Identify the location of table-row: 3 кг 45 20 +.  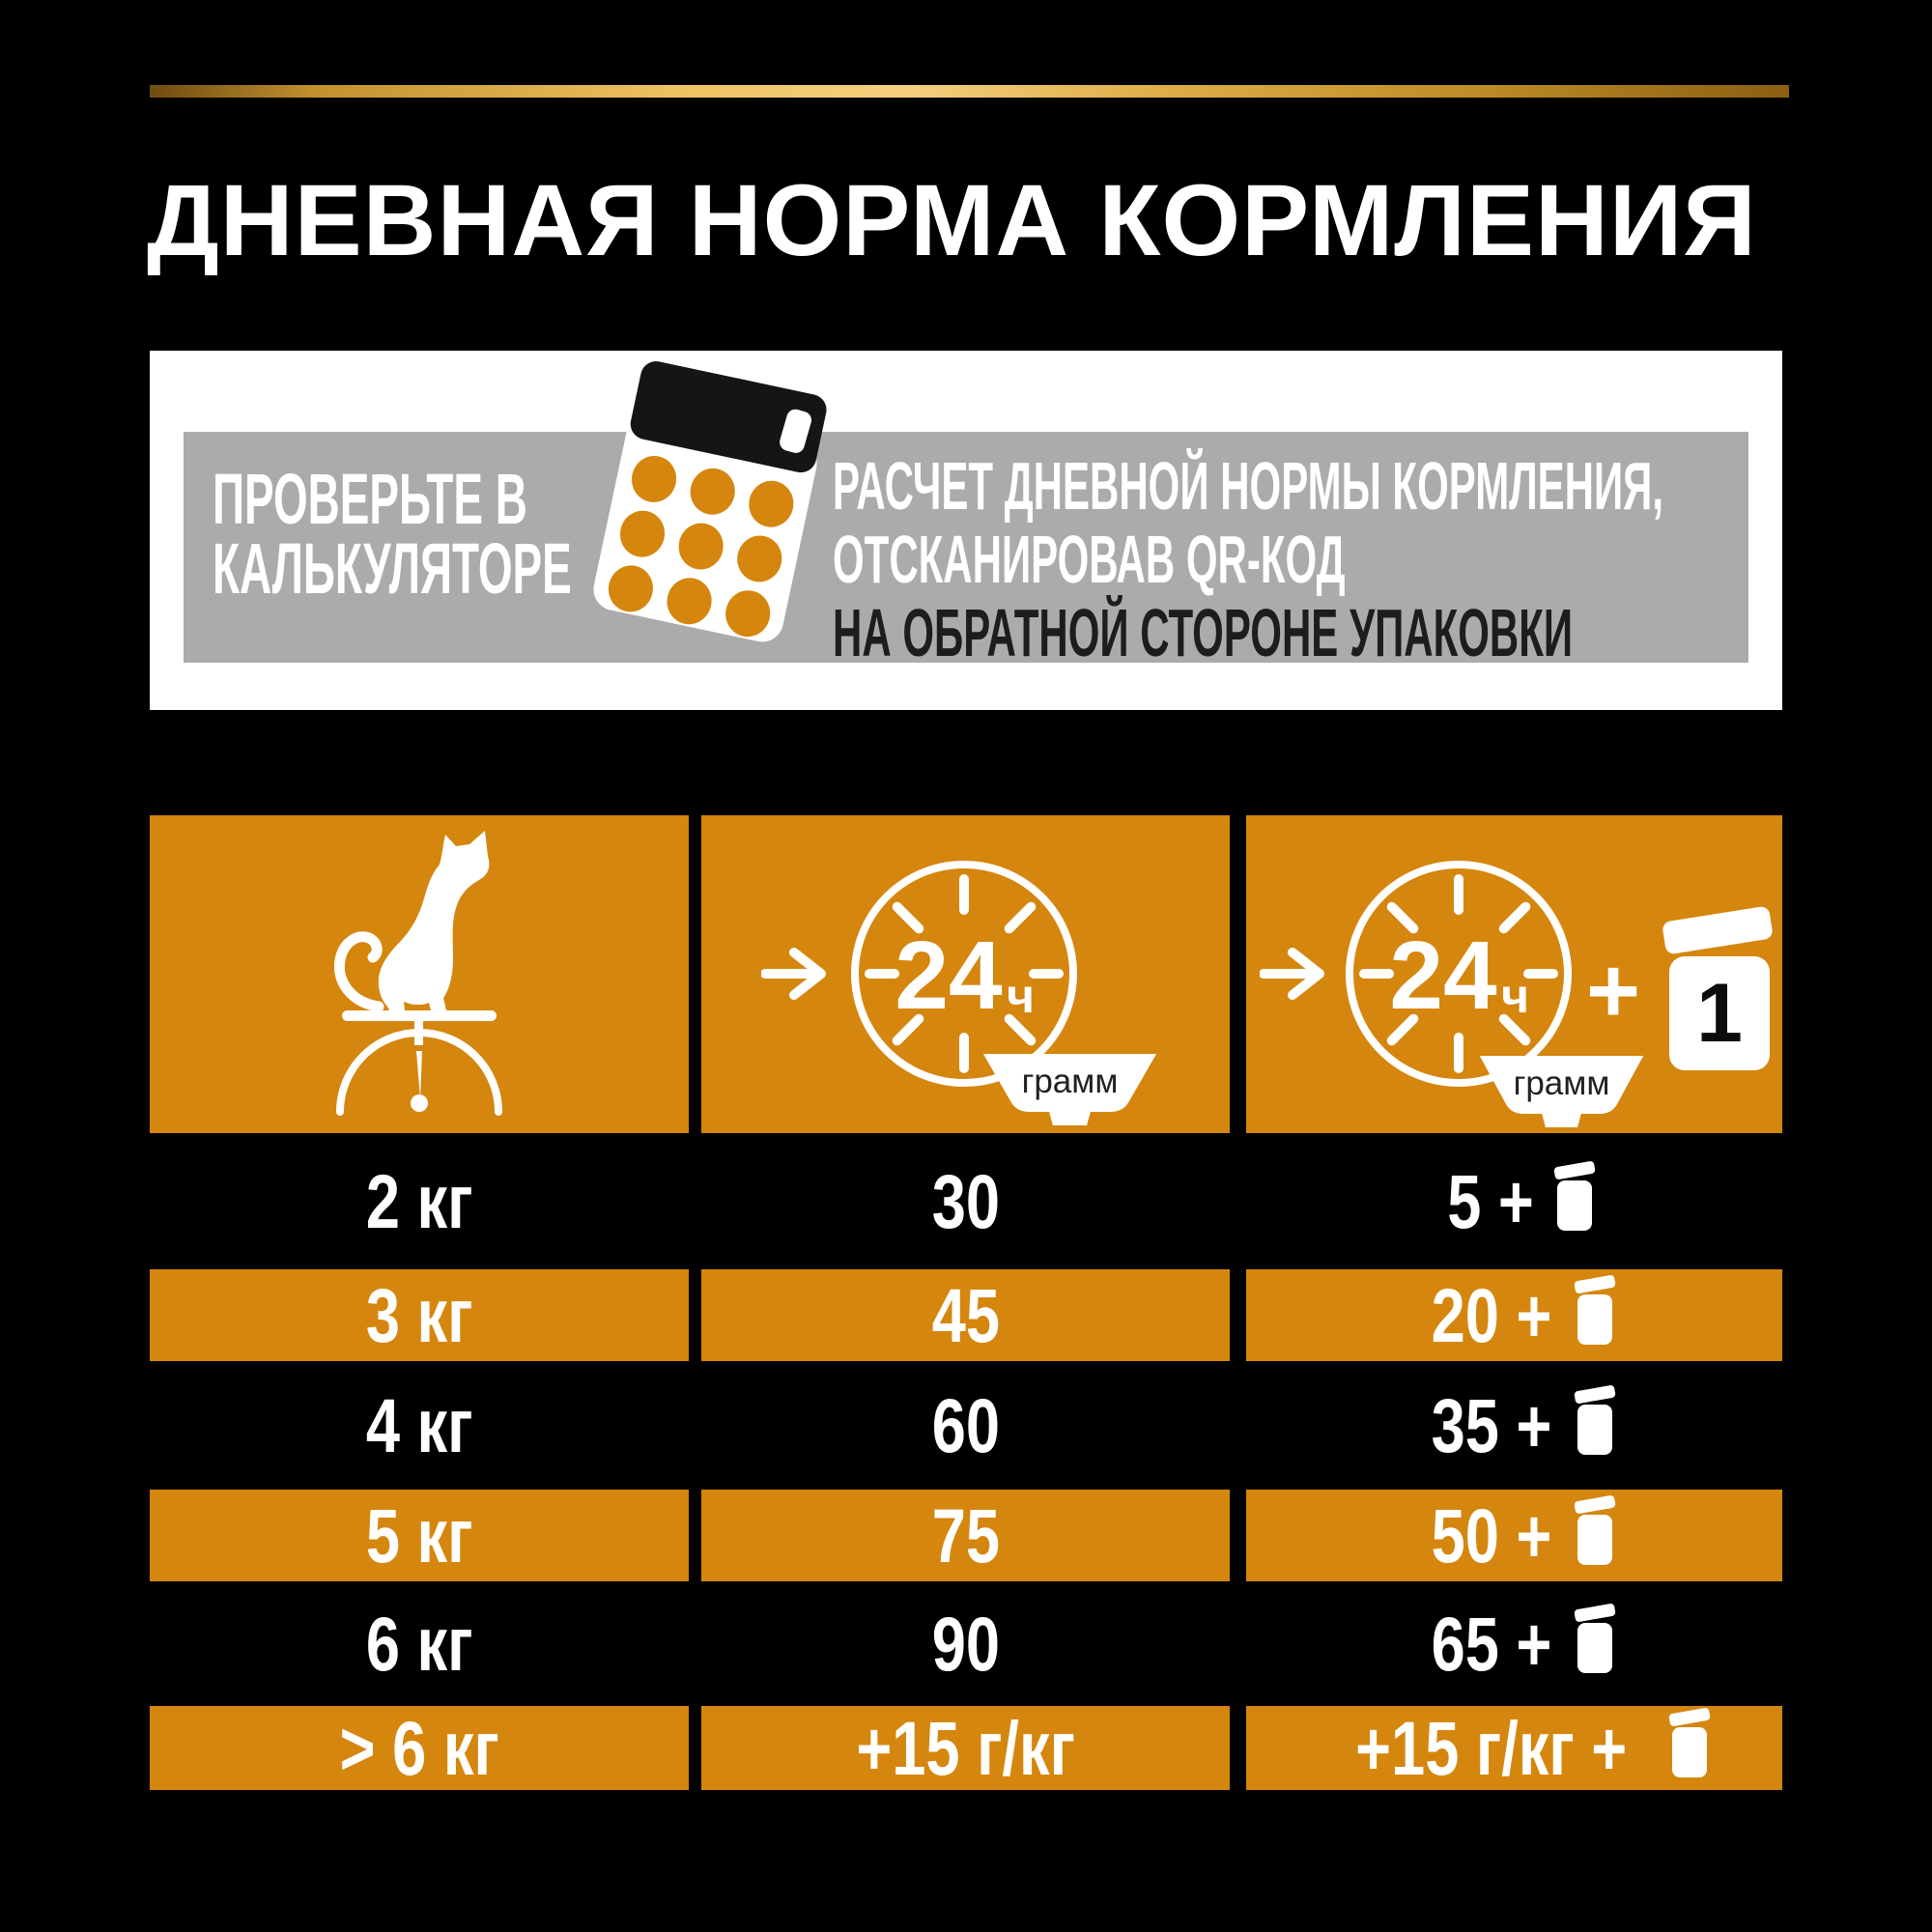
(966, 1315).